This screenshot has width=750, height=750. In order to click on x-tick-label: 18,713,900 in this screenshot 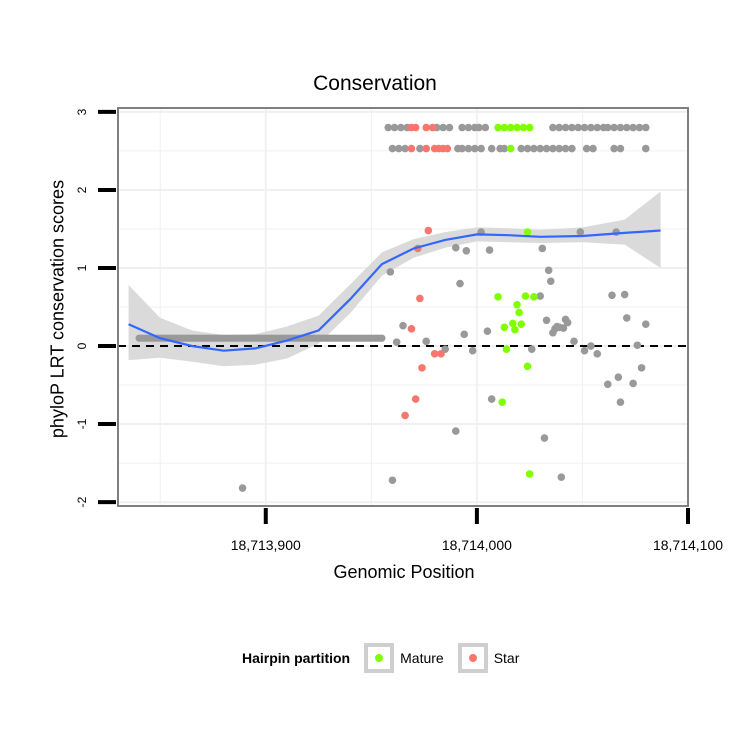, I will do `click(265, 545)`.